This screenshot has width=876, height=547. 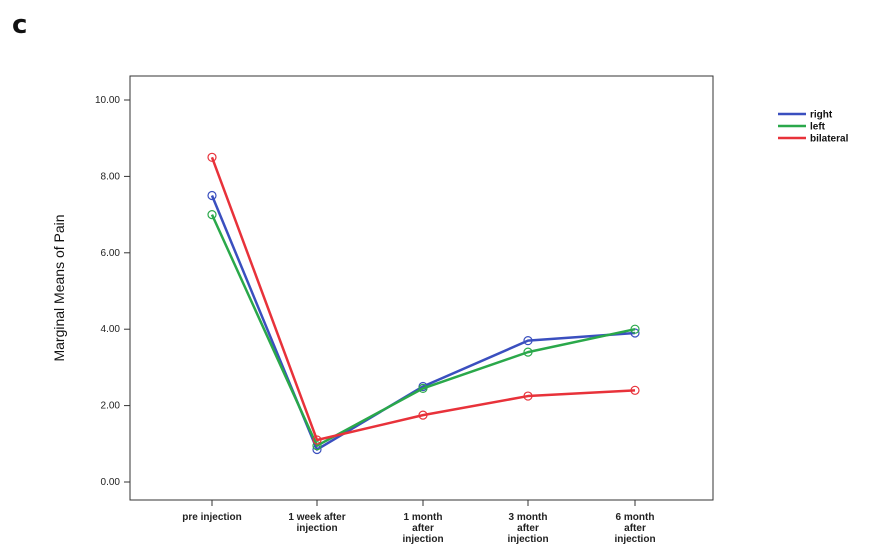 I want to click on x-tick-label: 3 month after injection, so click(x=527, y=528).